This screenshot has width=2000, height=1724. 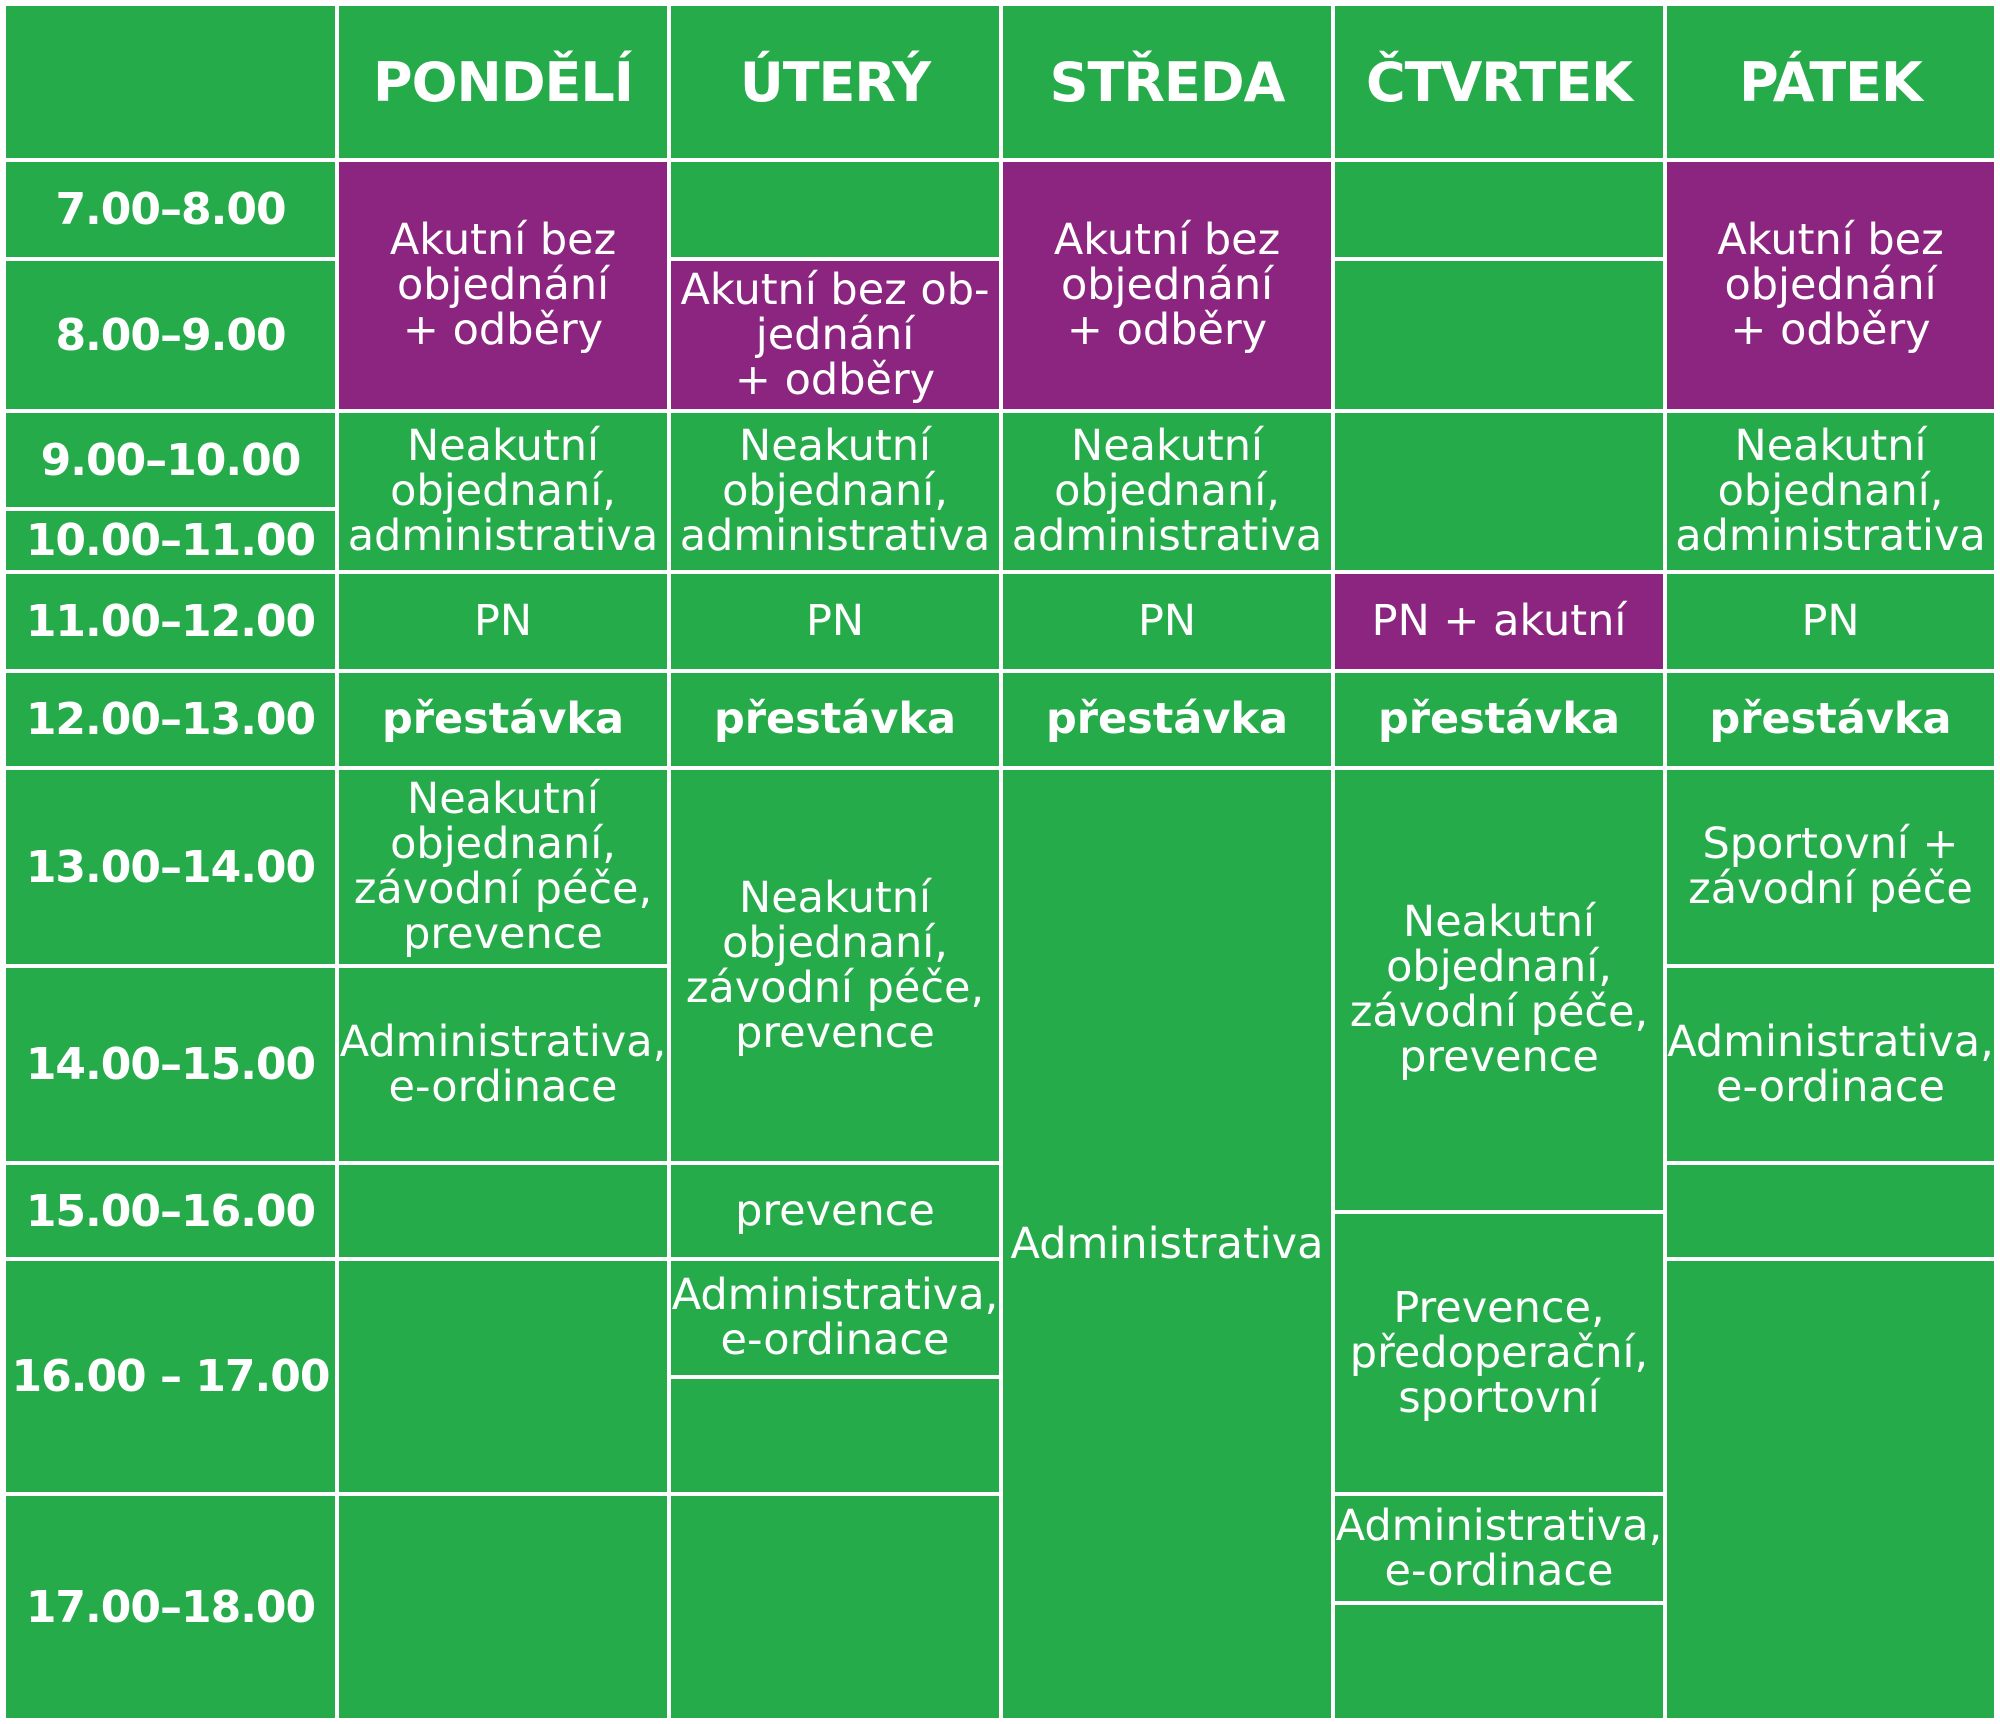 What do you see at coordinates (170, 1607) in the screenshot?
I see `time-slot: 17.00–18.00` at bounding box center [170, 1607].